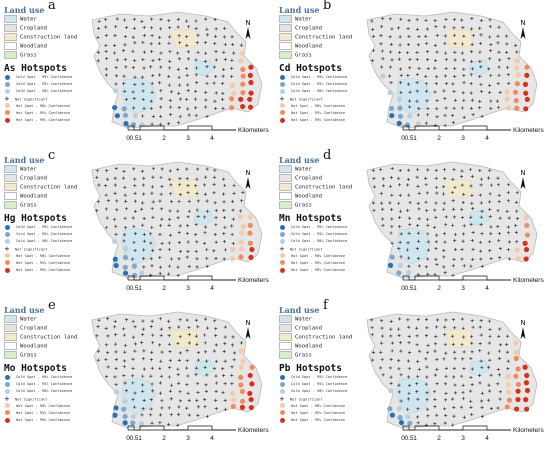 Image resolution: width=550 pixels, height=450 pixels. What do you see at coordinates (59, 346) in the screenshot?
I see `land-use-item: Woodland` at bounding box center [59, 346].